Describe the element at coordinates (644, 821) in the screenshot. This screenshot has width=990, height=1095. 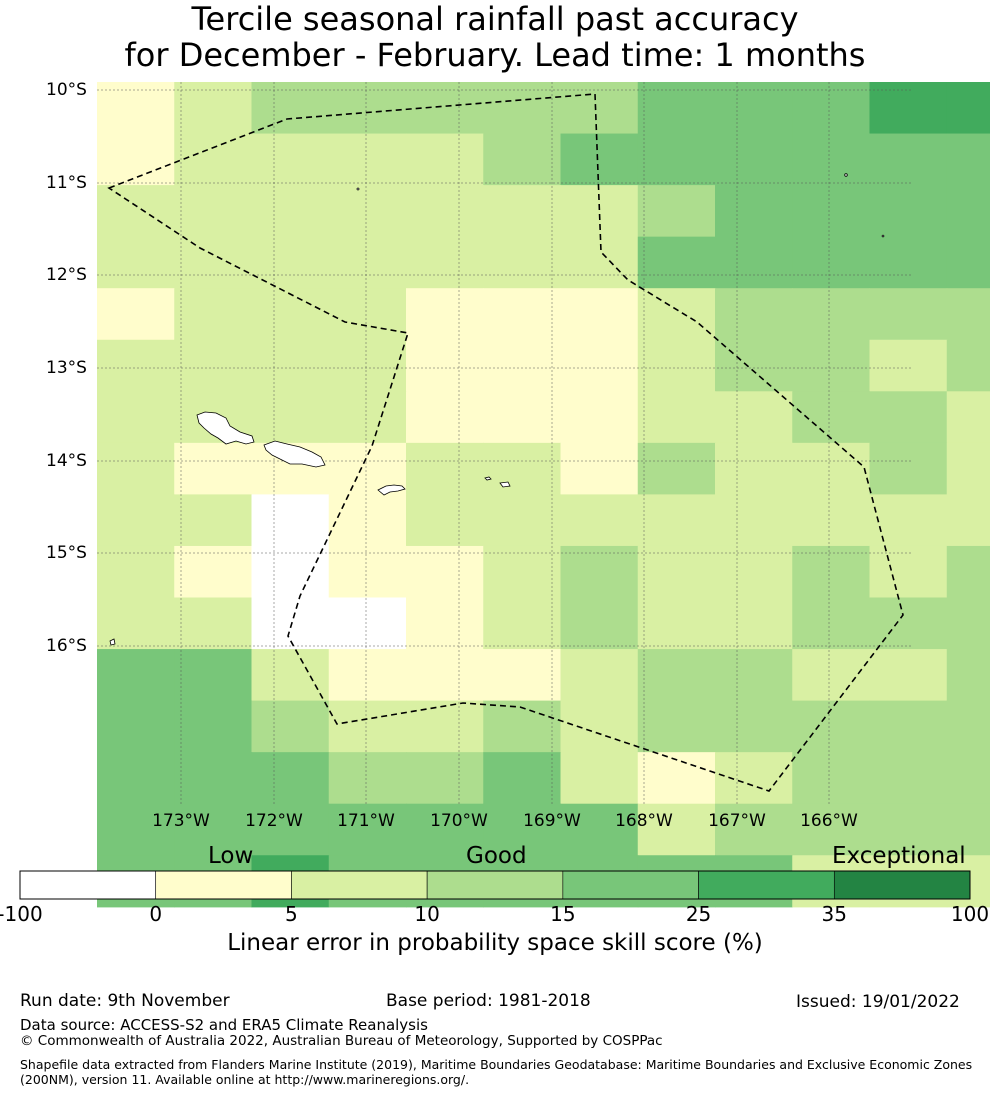
I see `longitude-label: 168°W` at that location.